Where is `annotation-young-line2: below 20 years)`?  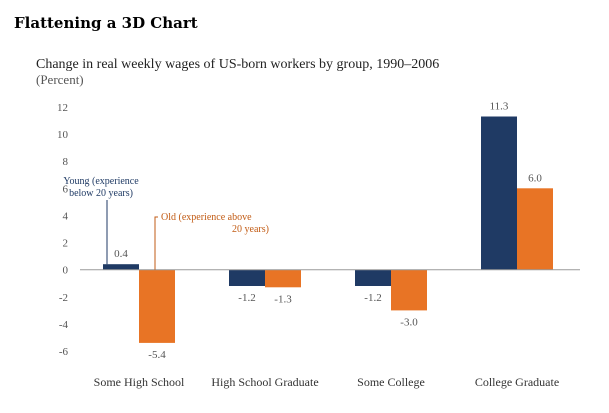 annotation-young-line2: below 20 years) is located at coordinates (101, 193).